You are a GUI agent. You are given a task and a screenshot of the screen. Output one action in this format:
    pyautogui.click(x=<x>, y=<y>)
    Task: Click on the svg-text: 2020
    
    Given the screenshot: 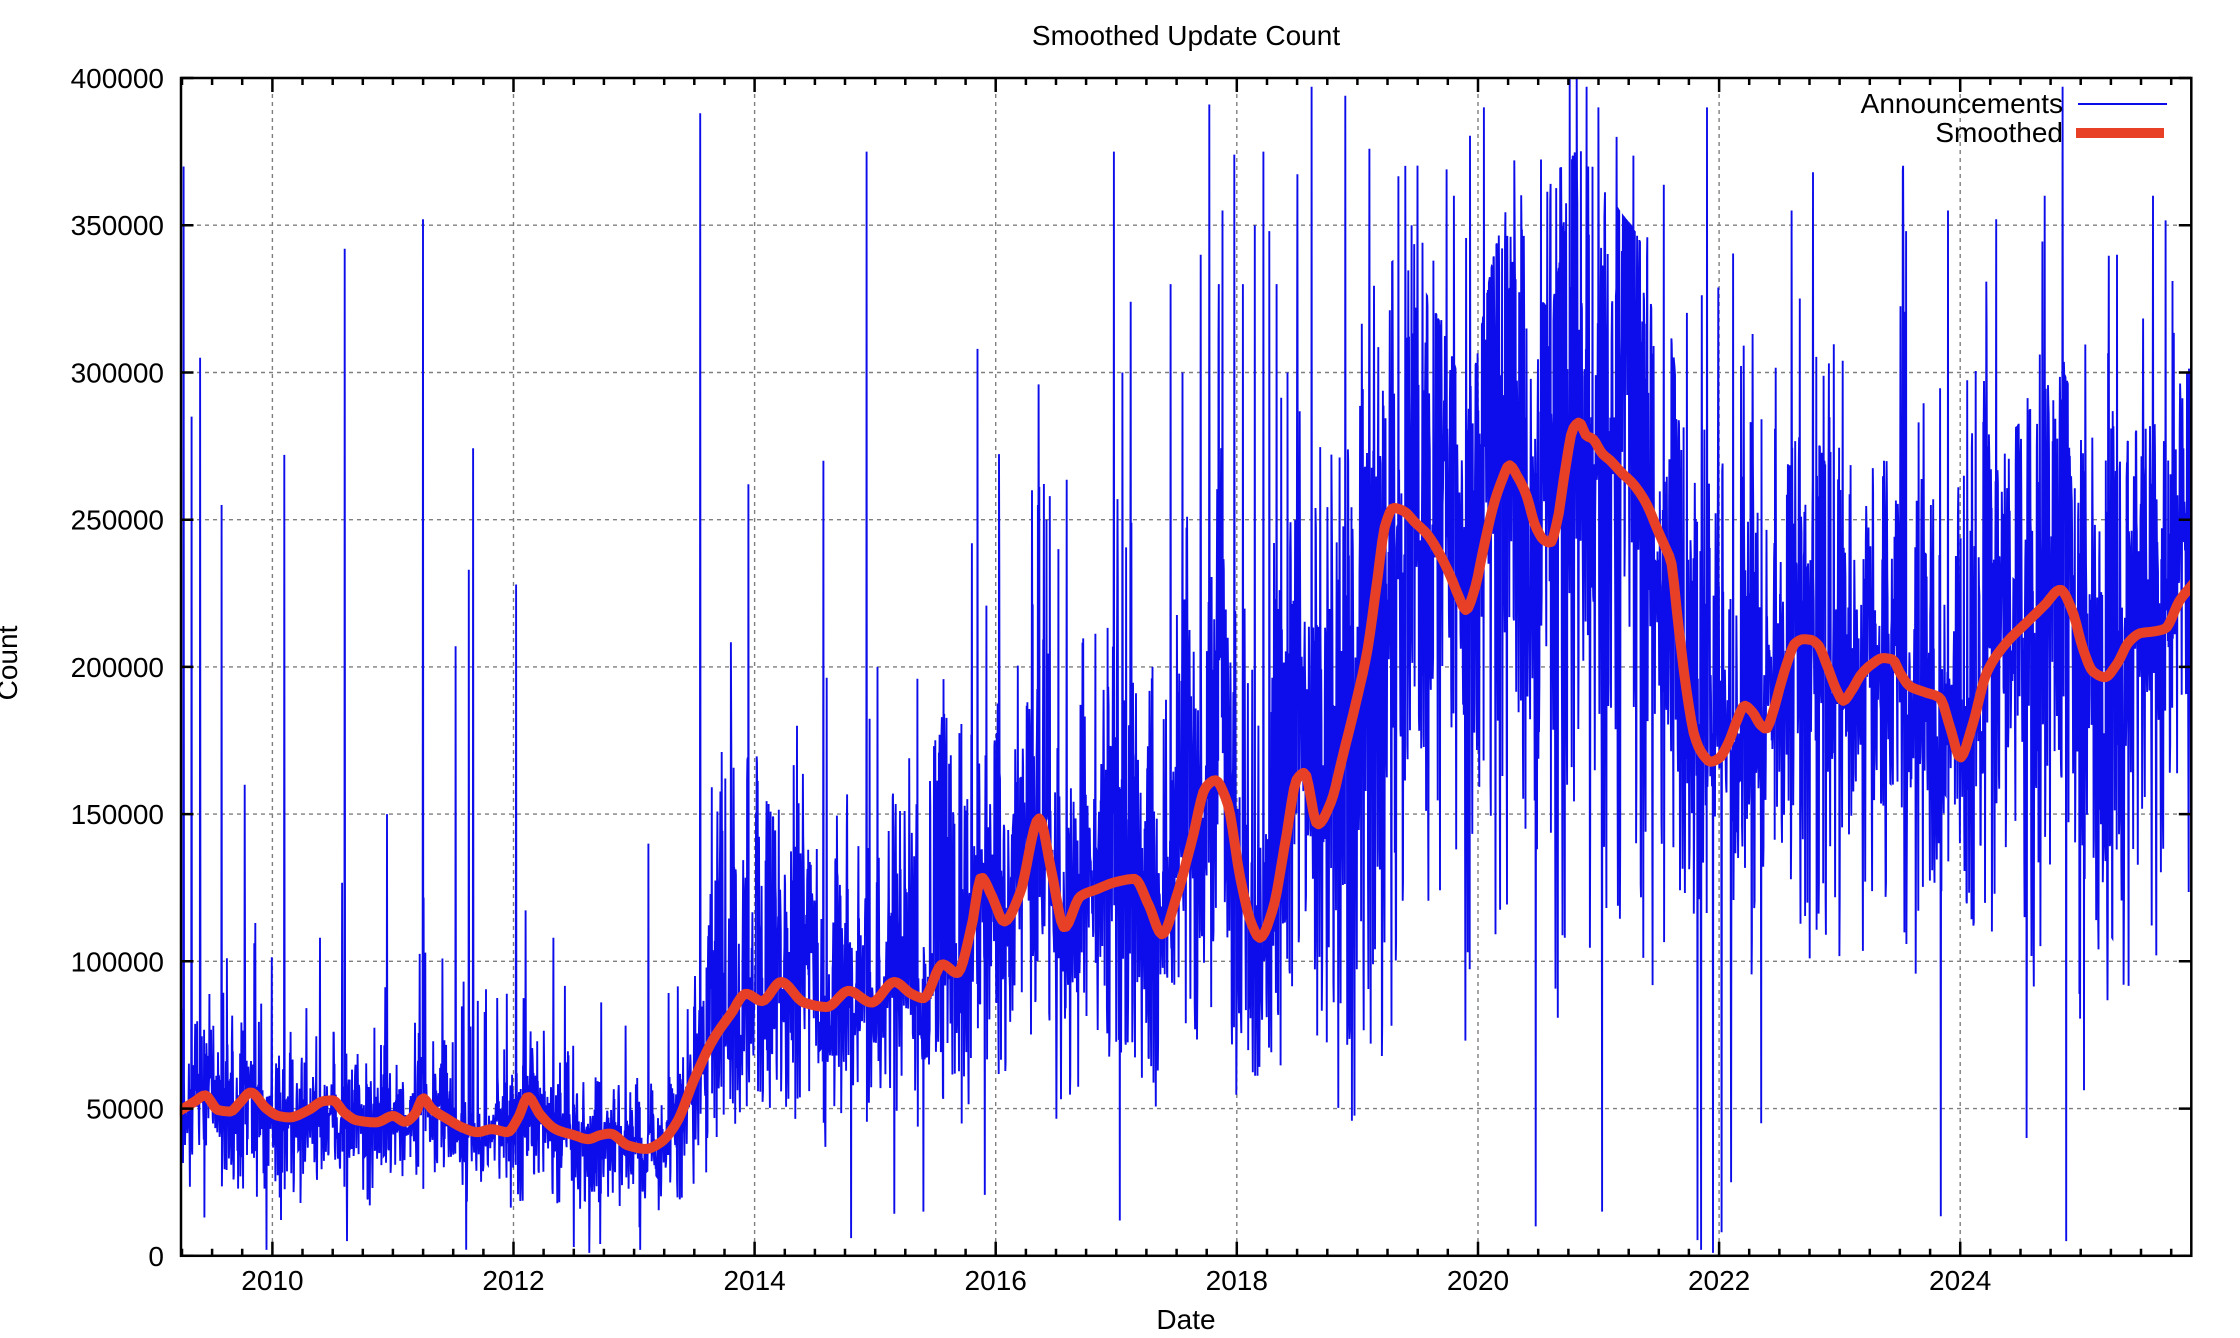 What is the action you would take?
    pyautogui.click(x=1478, y=1280)
    